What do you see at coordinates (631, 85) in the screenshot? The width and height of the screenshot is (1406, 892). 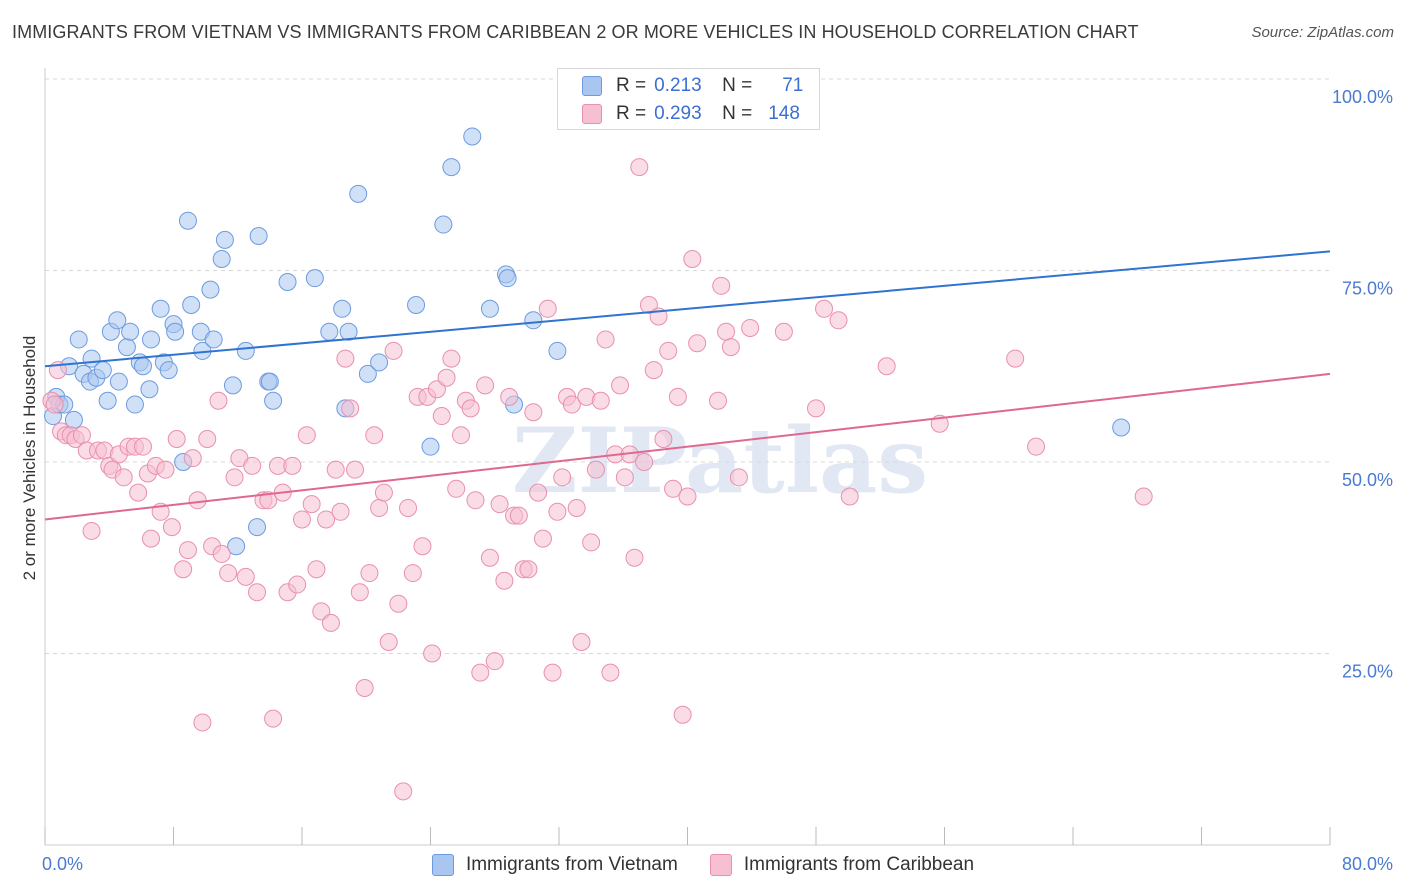 I see `r-label: R =` at bounding box center [631, 85].